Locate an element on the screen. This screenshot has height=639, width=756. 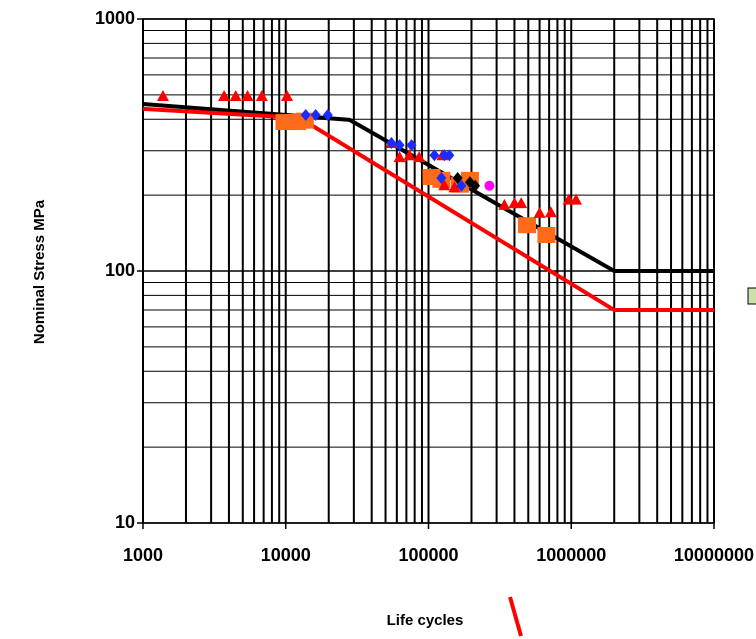
legend-fragment is located at coordinates (751, 296).